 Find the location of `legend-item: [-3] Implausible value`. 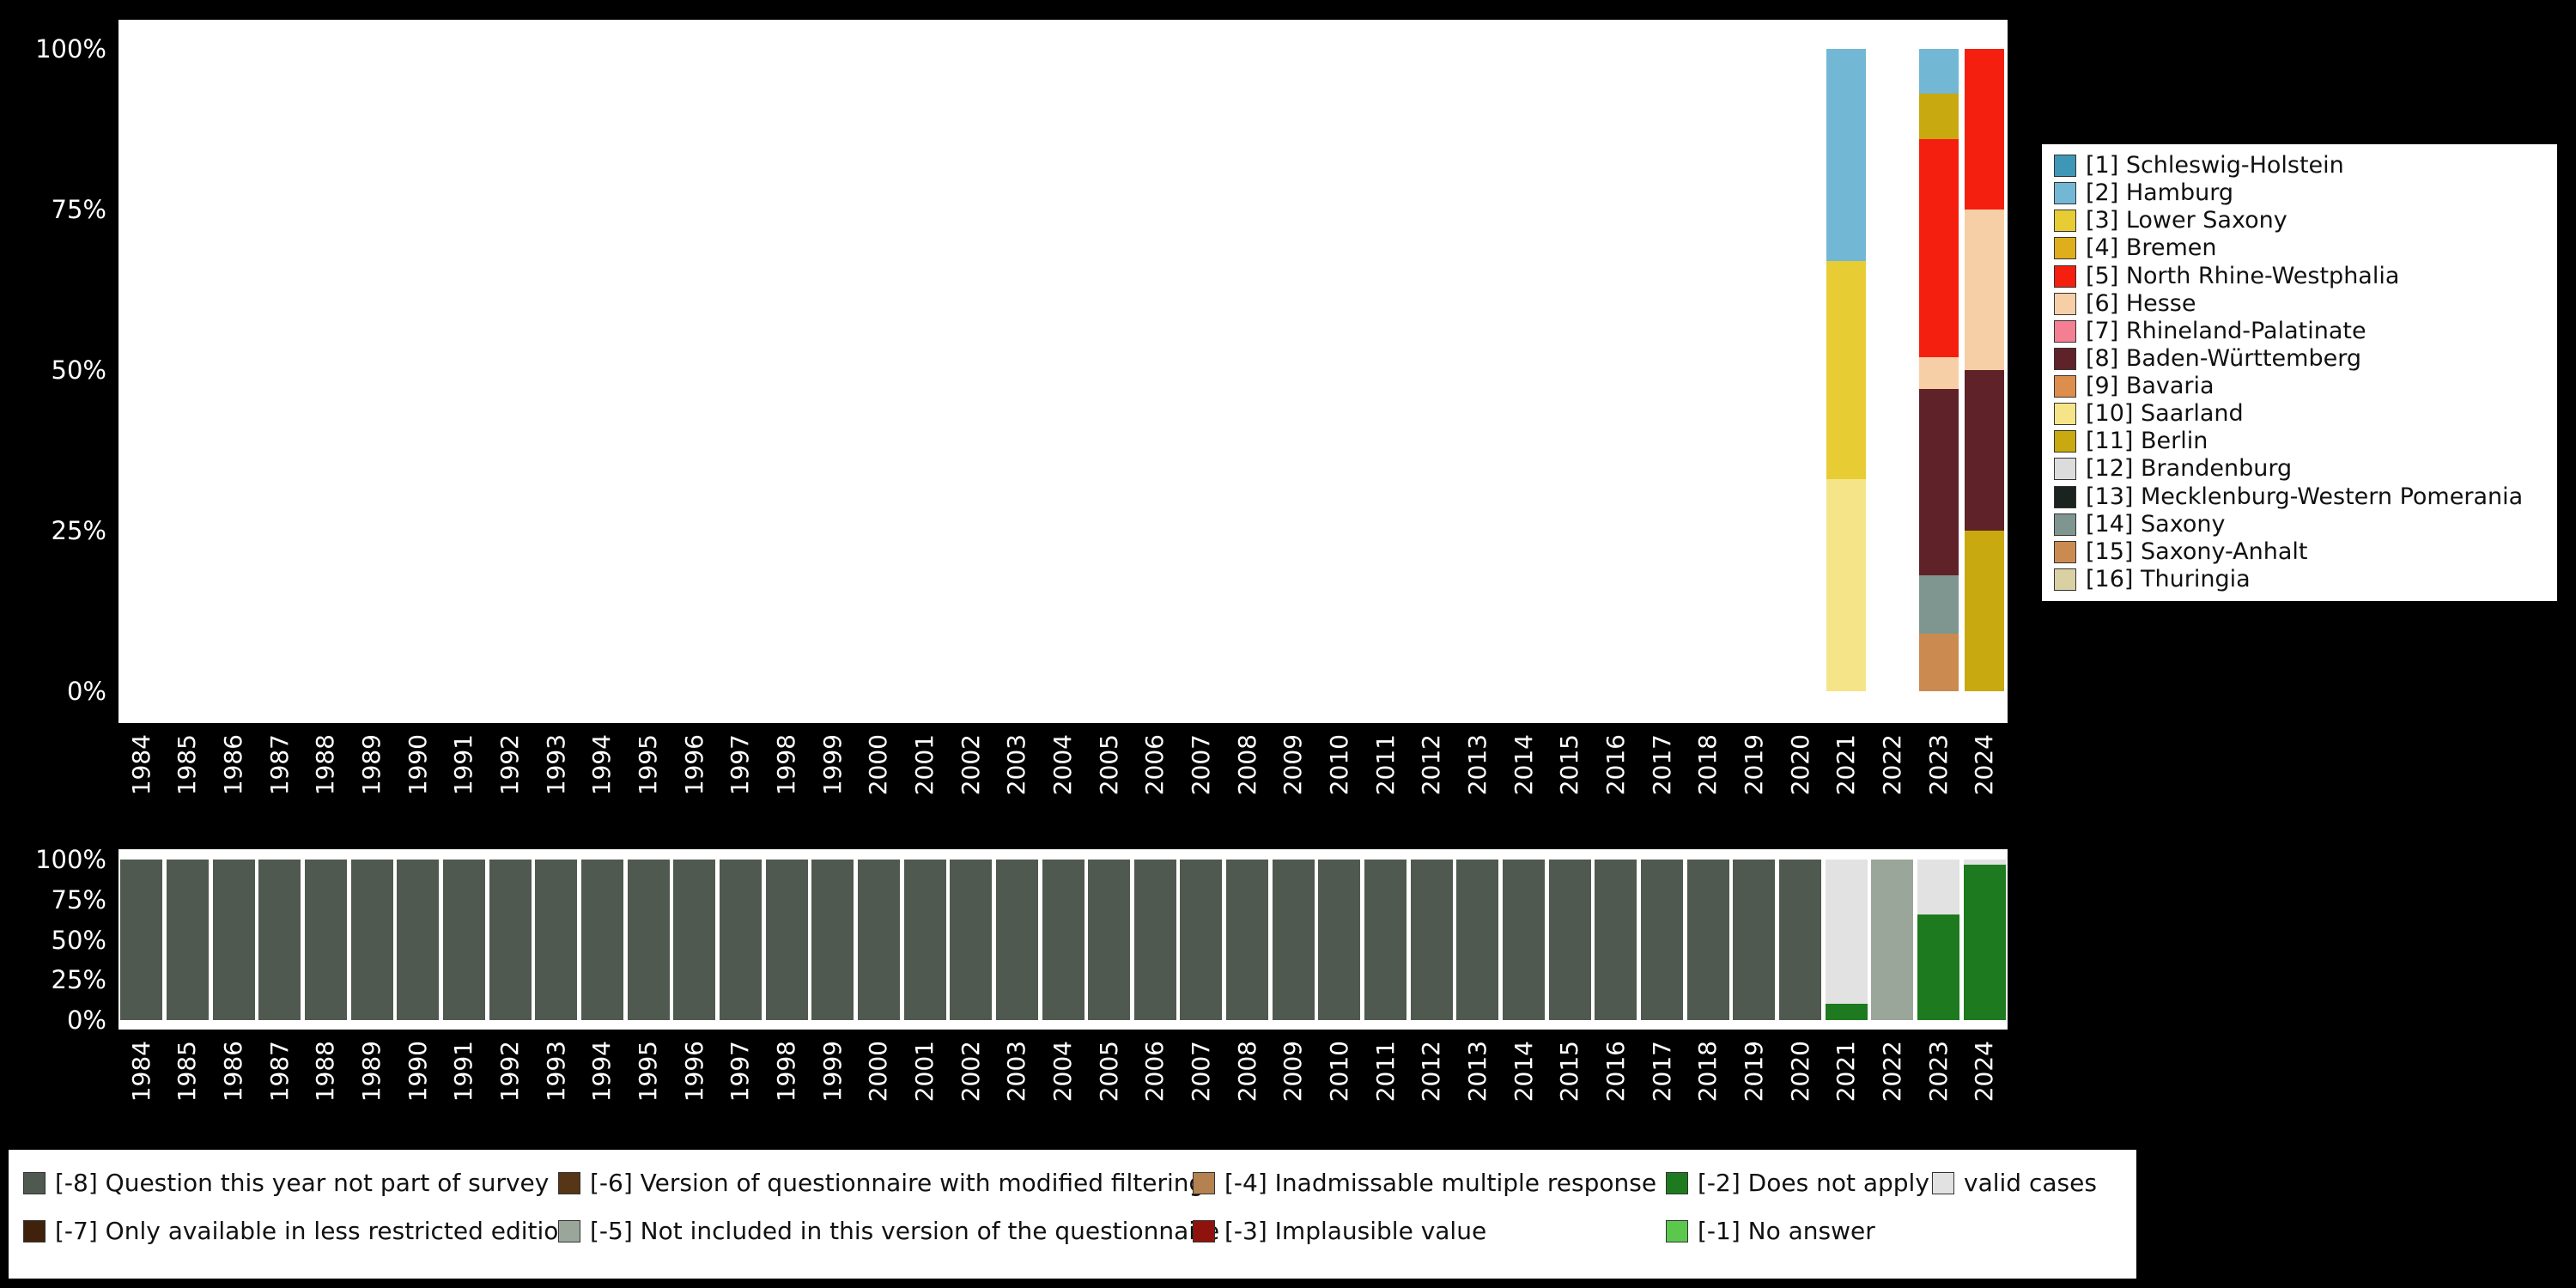

legend-item: [-3] Implausible value is located at coordinates (1425, 1232).